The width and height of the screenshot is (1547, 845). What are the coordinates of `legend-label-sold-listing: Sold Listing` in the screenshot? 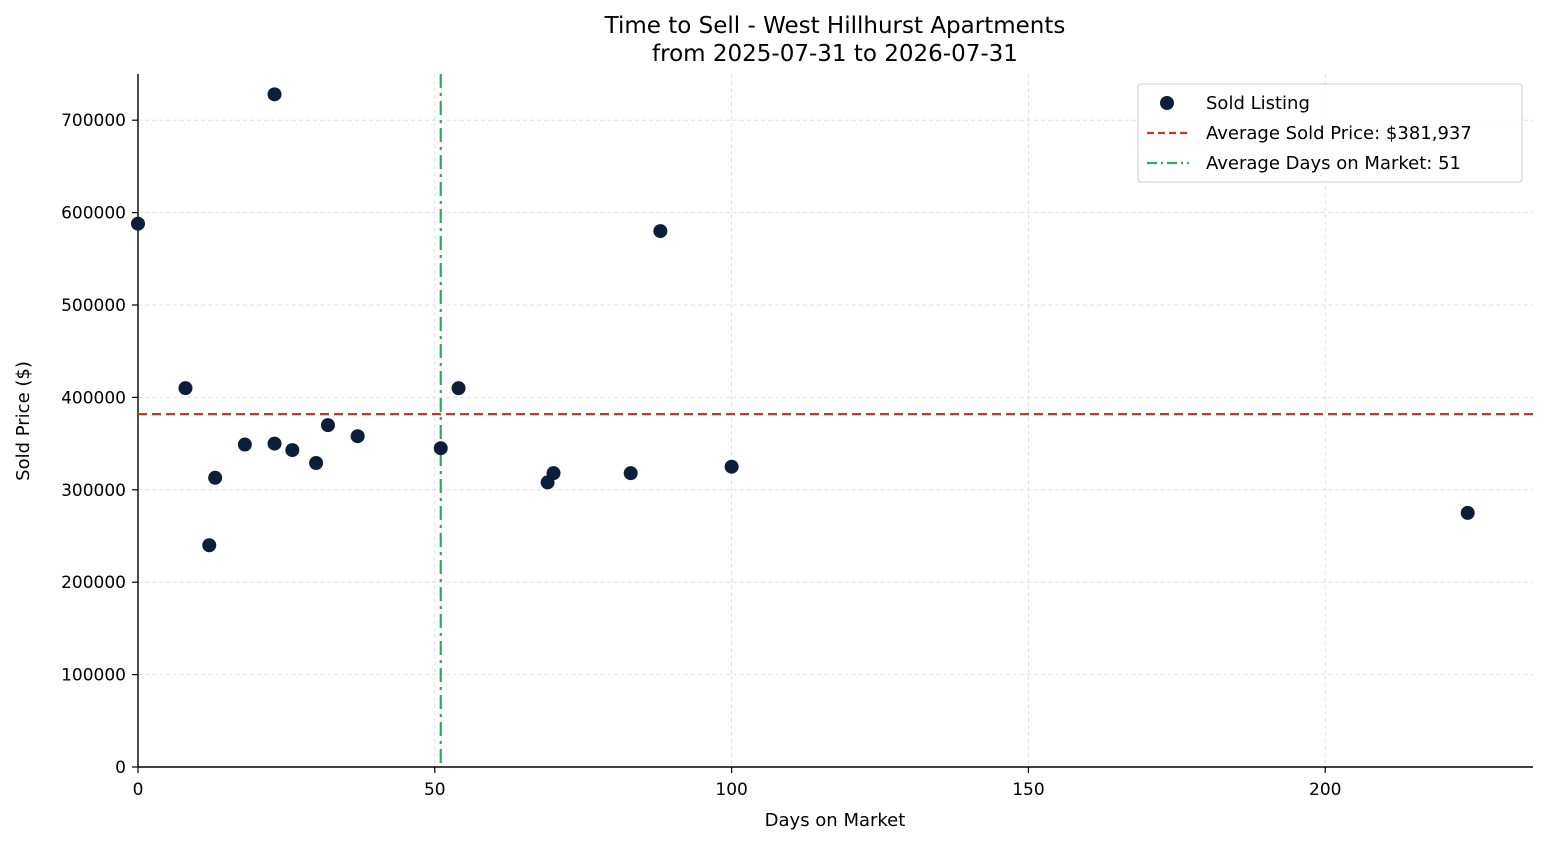 It's located at (1258, 103).